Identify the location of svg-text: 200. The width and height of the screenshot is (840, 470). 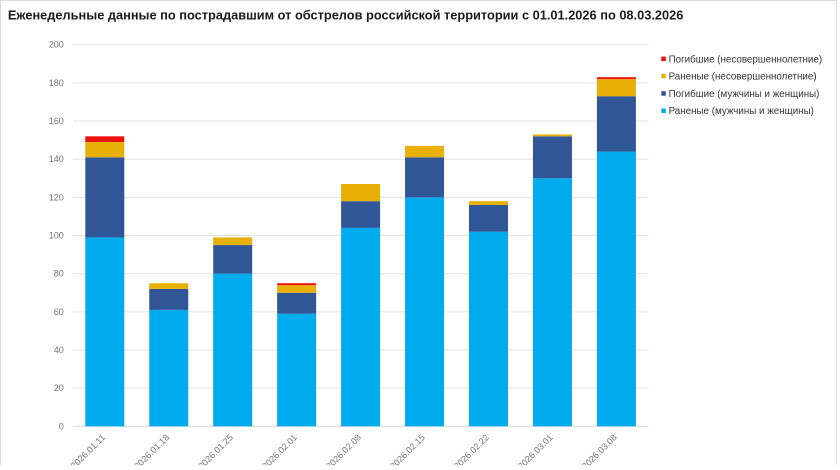
(56, 45).